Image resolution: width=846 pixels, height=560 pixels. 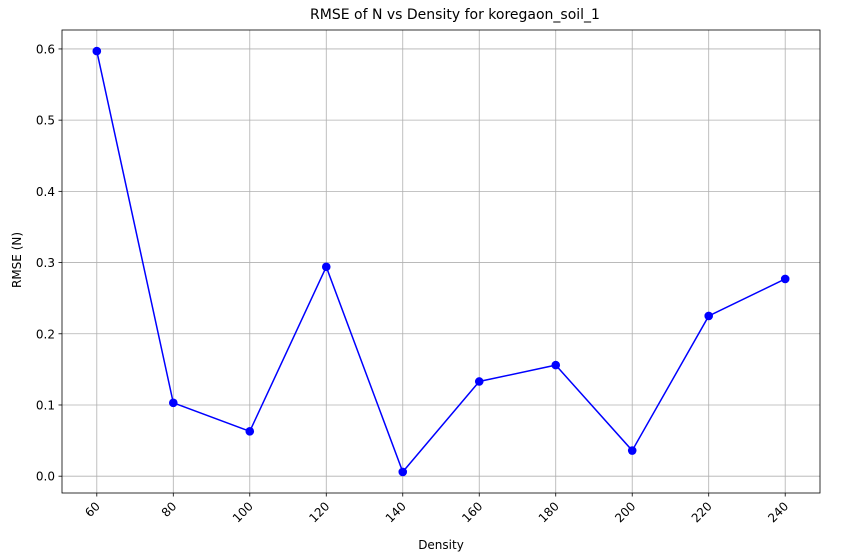 What do you see at coordinates (45, 121) in the screenshot?
I see `y-tick-label: 0.5` at bounding box center [45, 121].